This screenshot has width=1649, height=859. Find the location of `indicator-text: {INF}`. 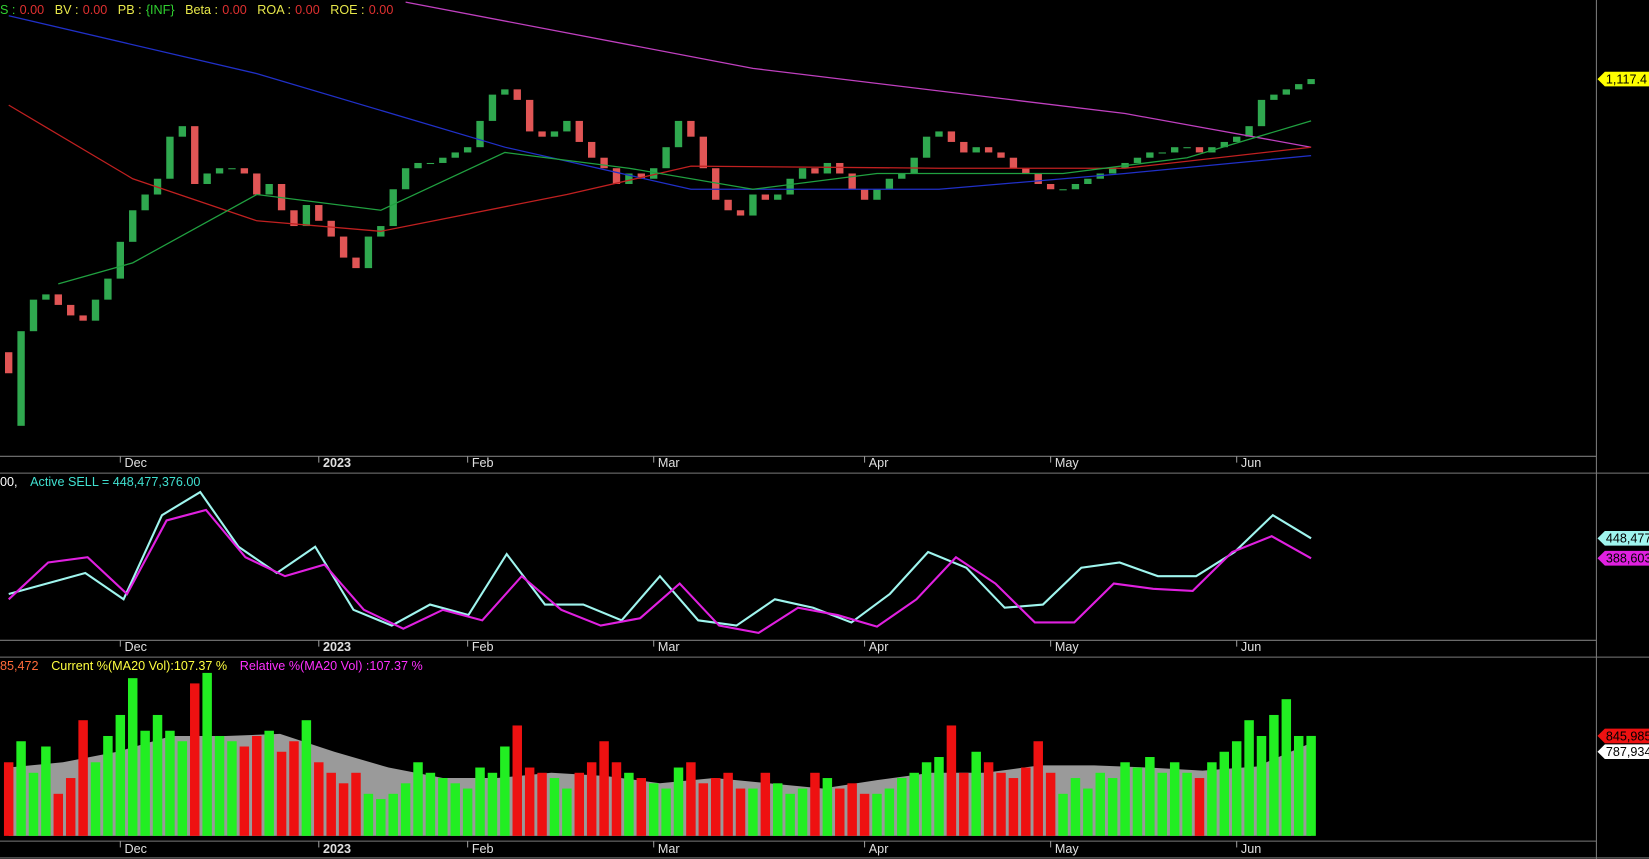

indicator-text: {INF} is located at coordinates (160, 10).